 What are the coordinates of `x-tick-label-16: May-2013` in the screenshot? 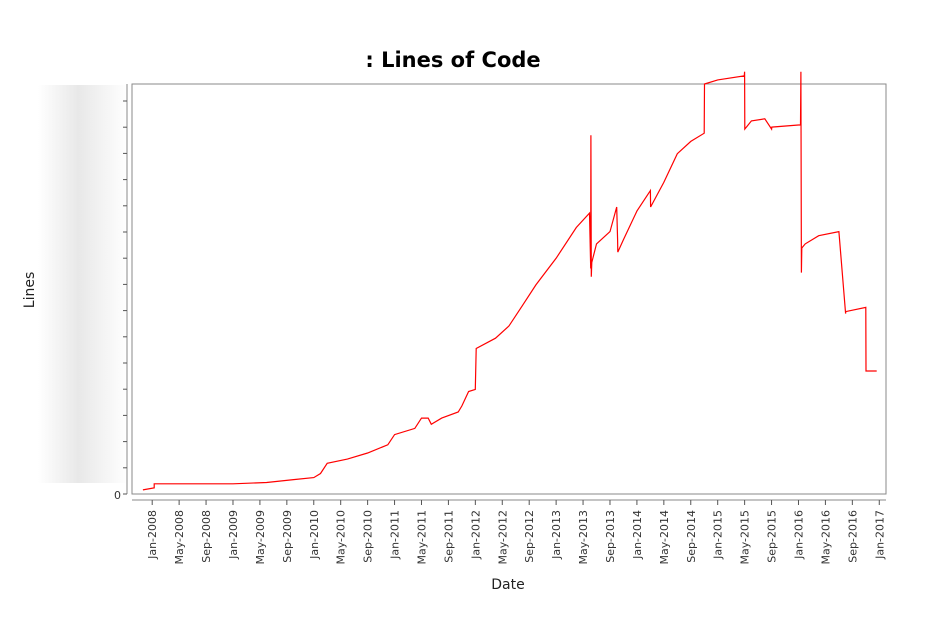 It's located at (583, 537).